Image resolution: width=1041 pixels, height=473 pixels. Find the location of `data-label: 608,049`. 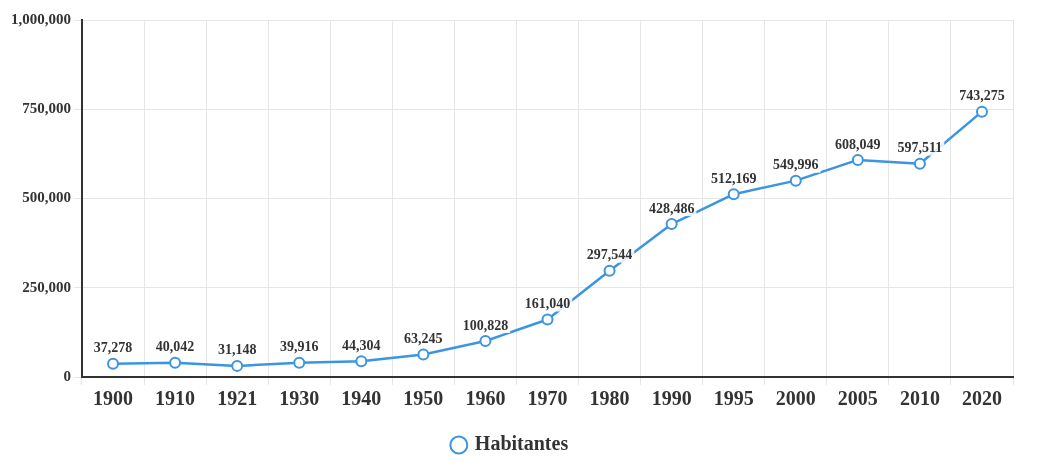

data-label: 608,049 is located at coordinates (858, 144).